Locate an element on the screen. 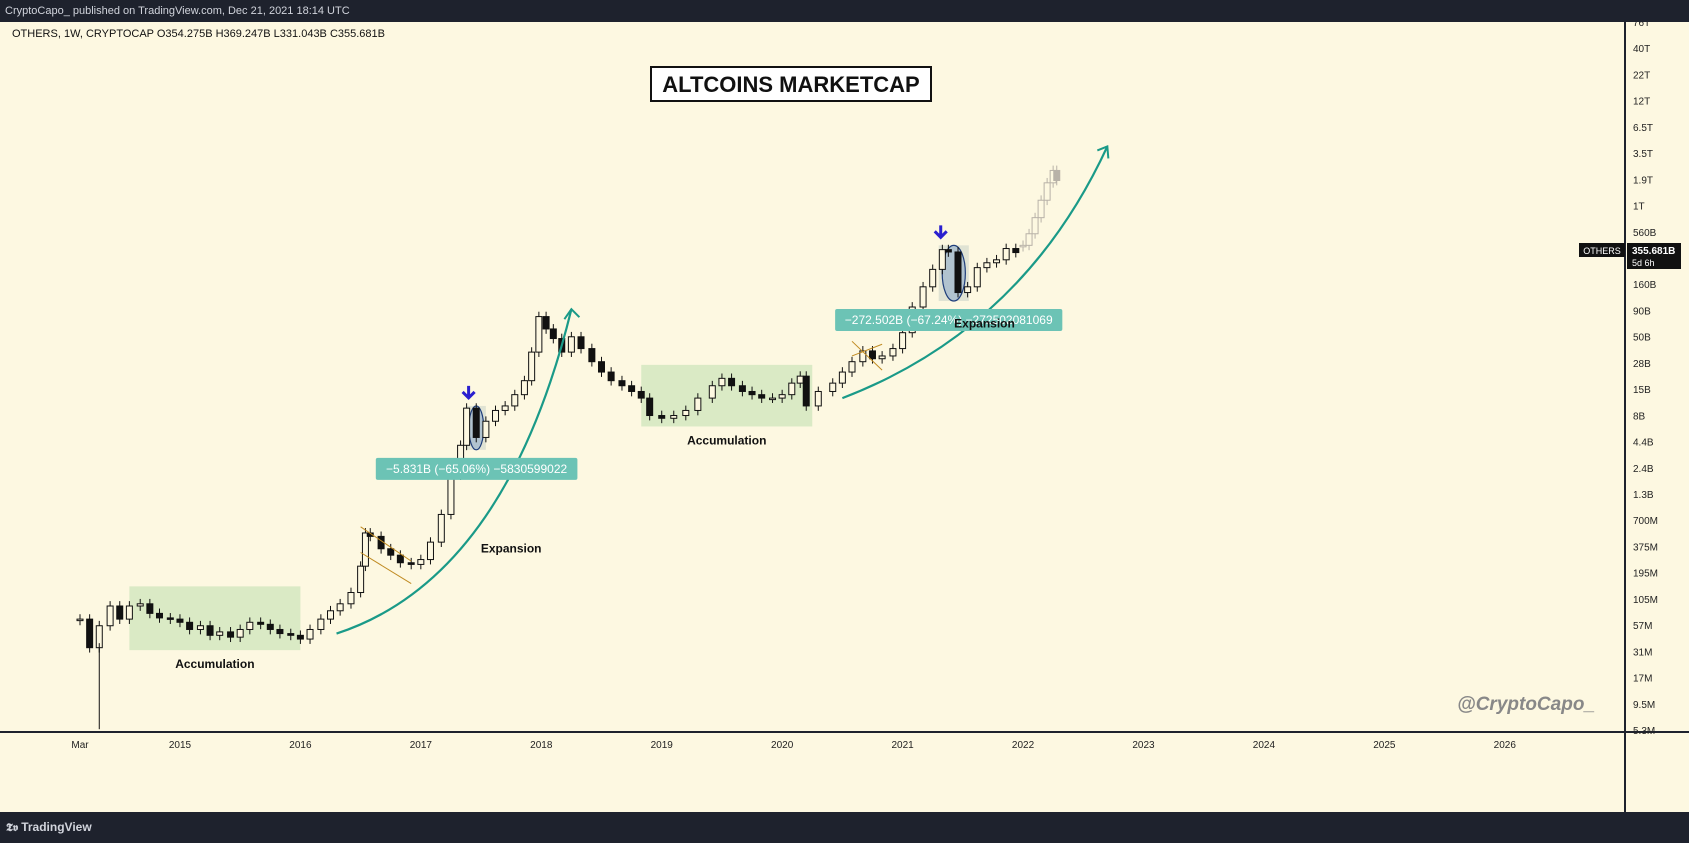  wedge-line is located at coordinates (867, 350).